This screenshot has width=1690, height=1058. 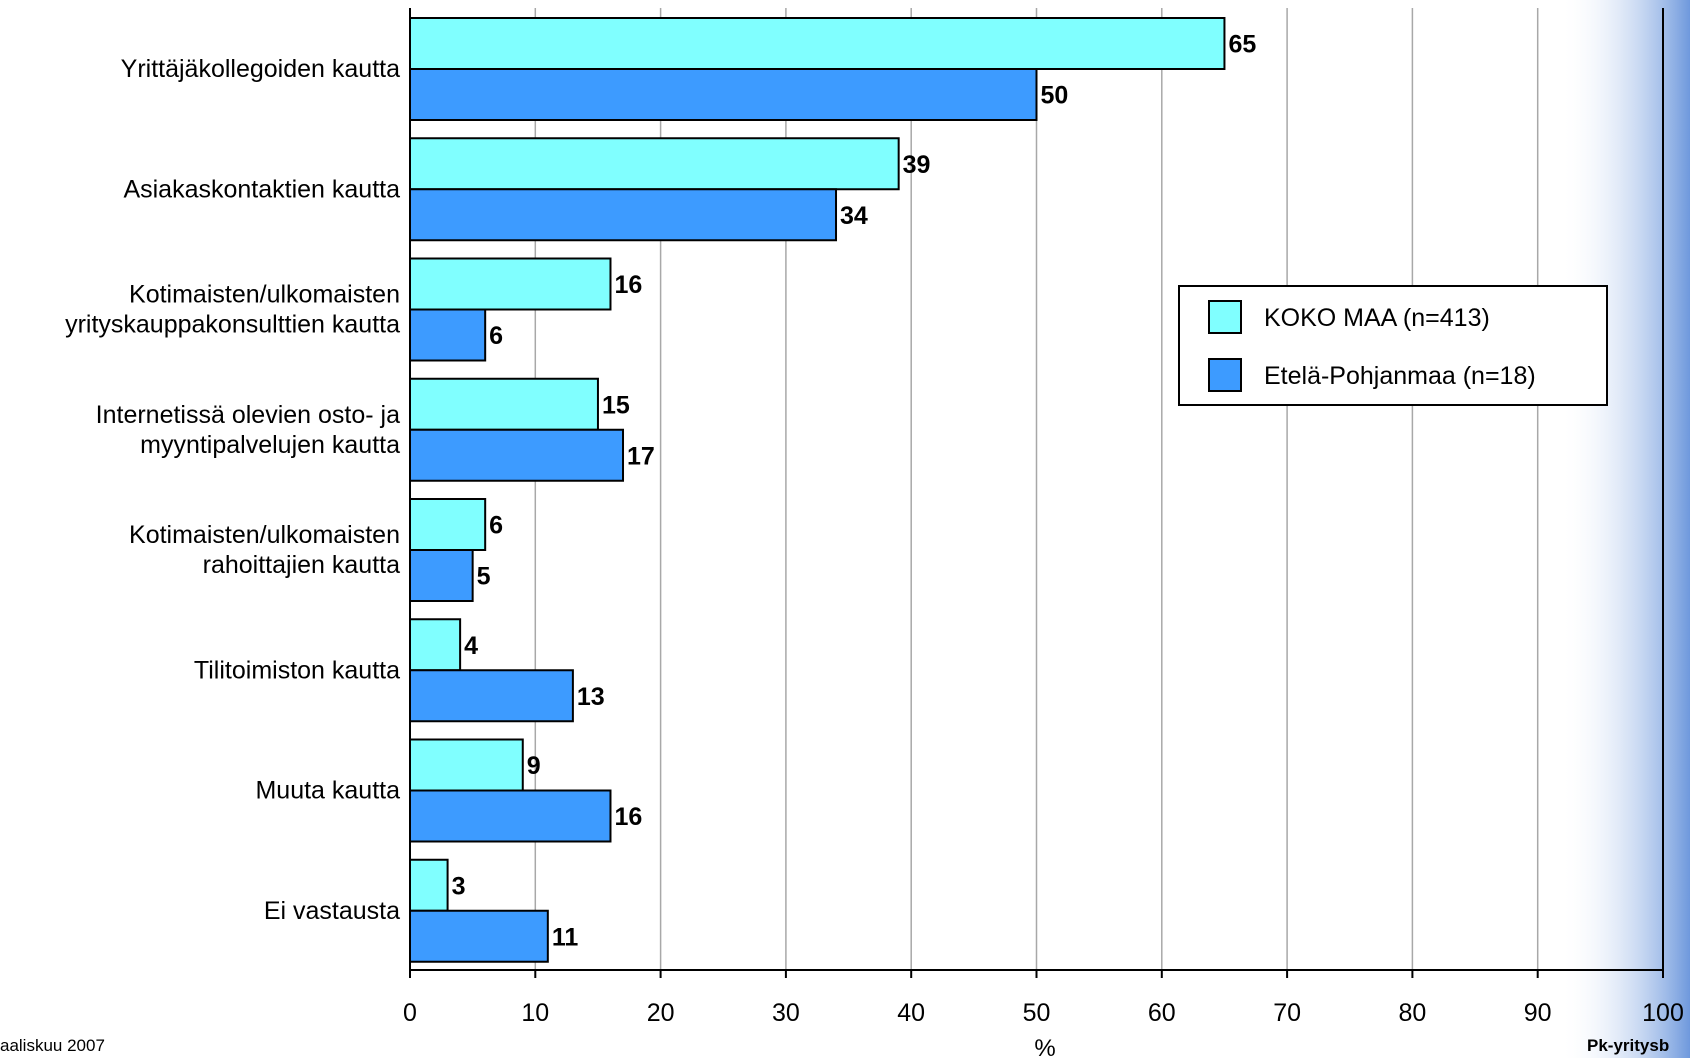 What do you see at coordinates (297, 670) in the screenshot?
I see `category-label: Tilitoimiston kautta` at bounding box center [297, 670].